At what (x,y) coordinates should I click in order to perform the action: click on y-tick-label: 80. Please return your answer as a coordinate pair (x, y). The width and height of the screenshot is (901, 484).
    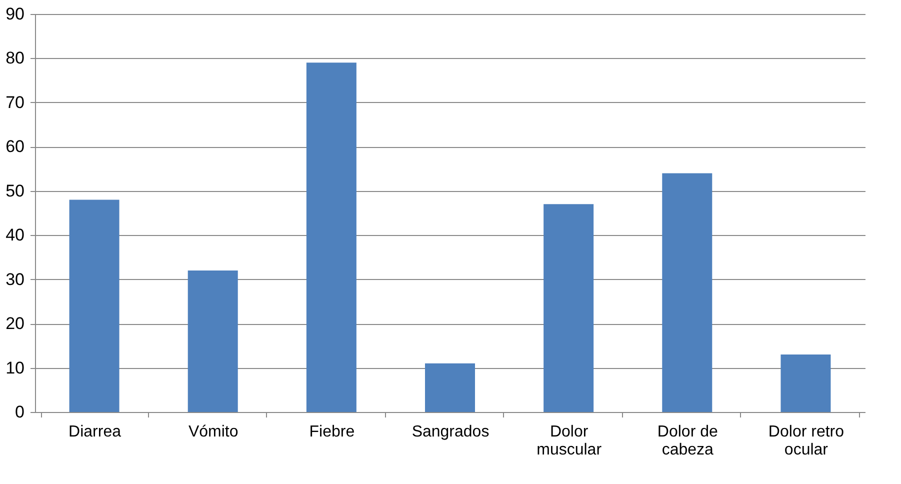
    Looking at the image, I should click on (15, 58).